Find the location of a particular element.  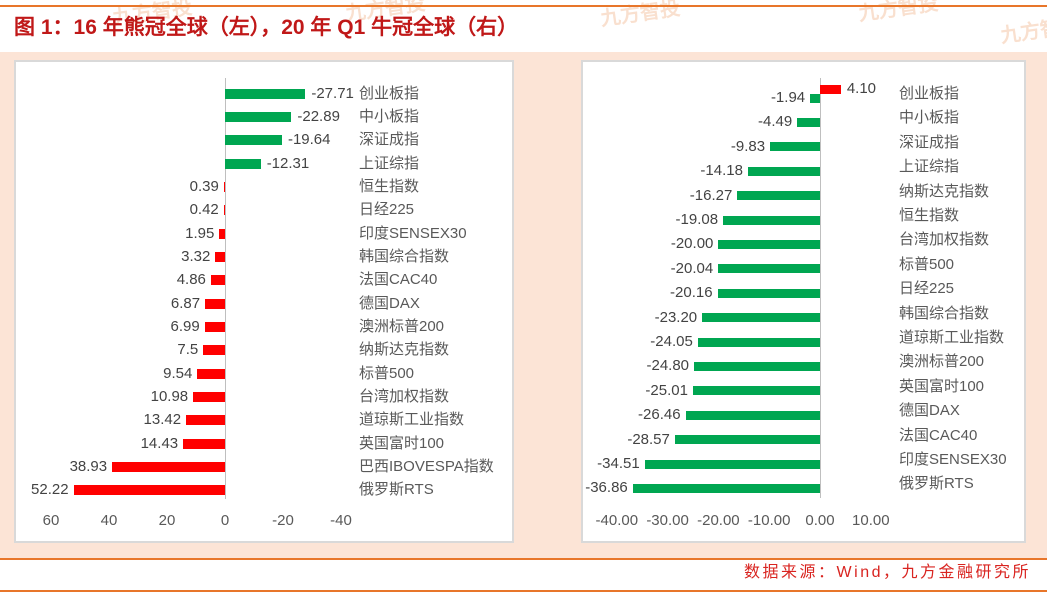

value-label: 10.98 is located at coordinates (169, 397).